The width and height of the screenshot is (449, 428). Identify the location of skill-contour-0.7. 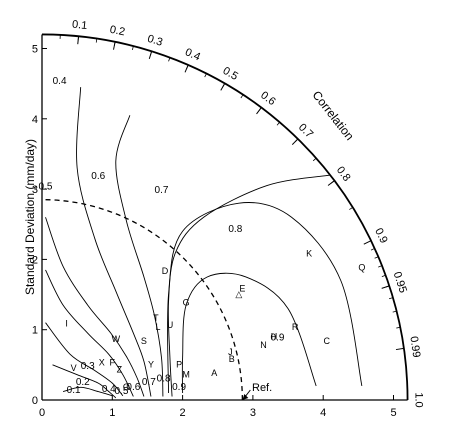
(139, 256).